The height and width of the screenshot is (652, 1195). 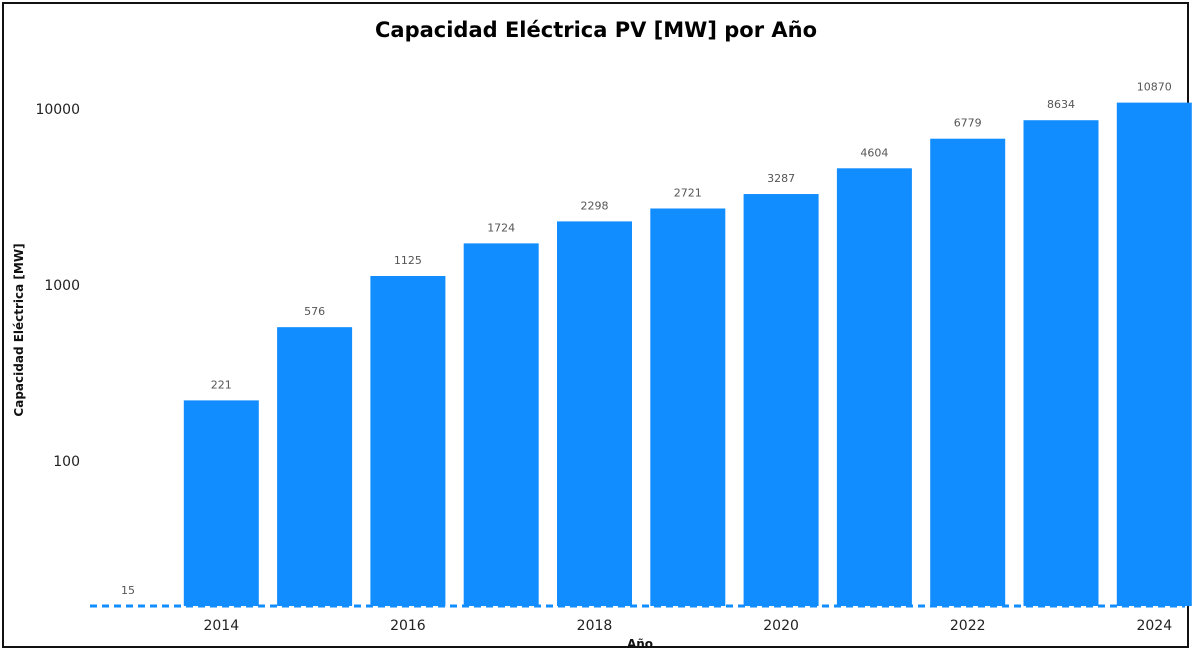 I want to click on x-axis-title: Año, so click(x=640, y=644).